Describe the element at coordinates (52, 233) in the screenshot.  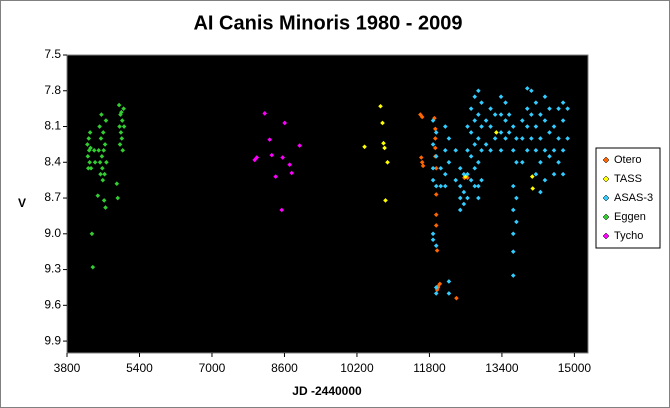
I see `y-tick-label: 9.0` at that location.